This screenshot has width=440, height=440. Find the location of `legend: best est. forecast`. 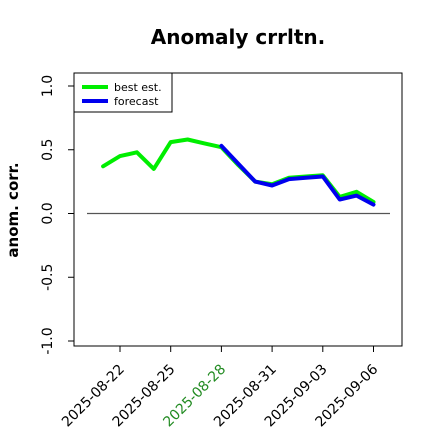

legend: best est. forecast is located at coordinates (123, 92).